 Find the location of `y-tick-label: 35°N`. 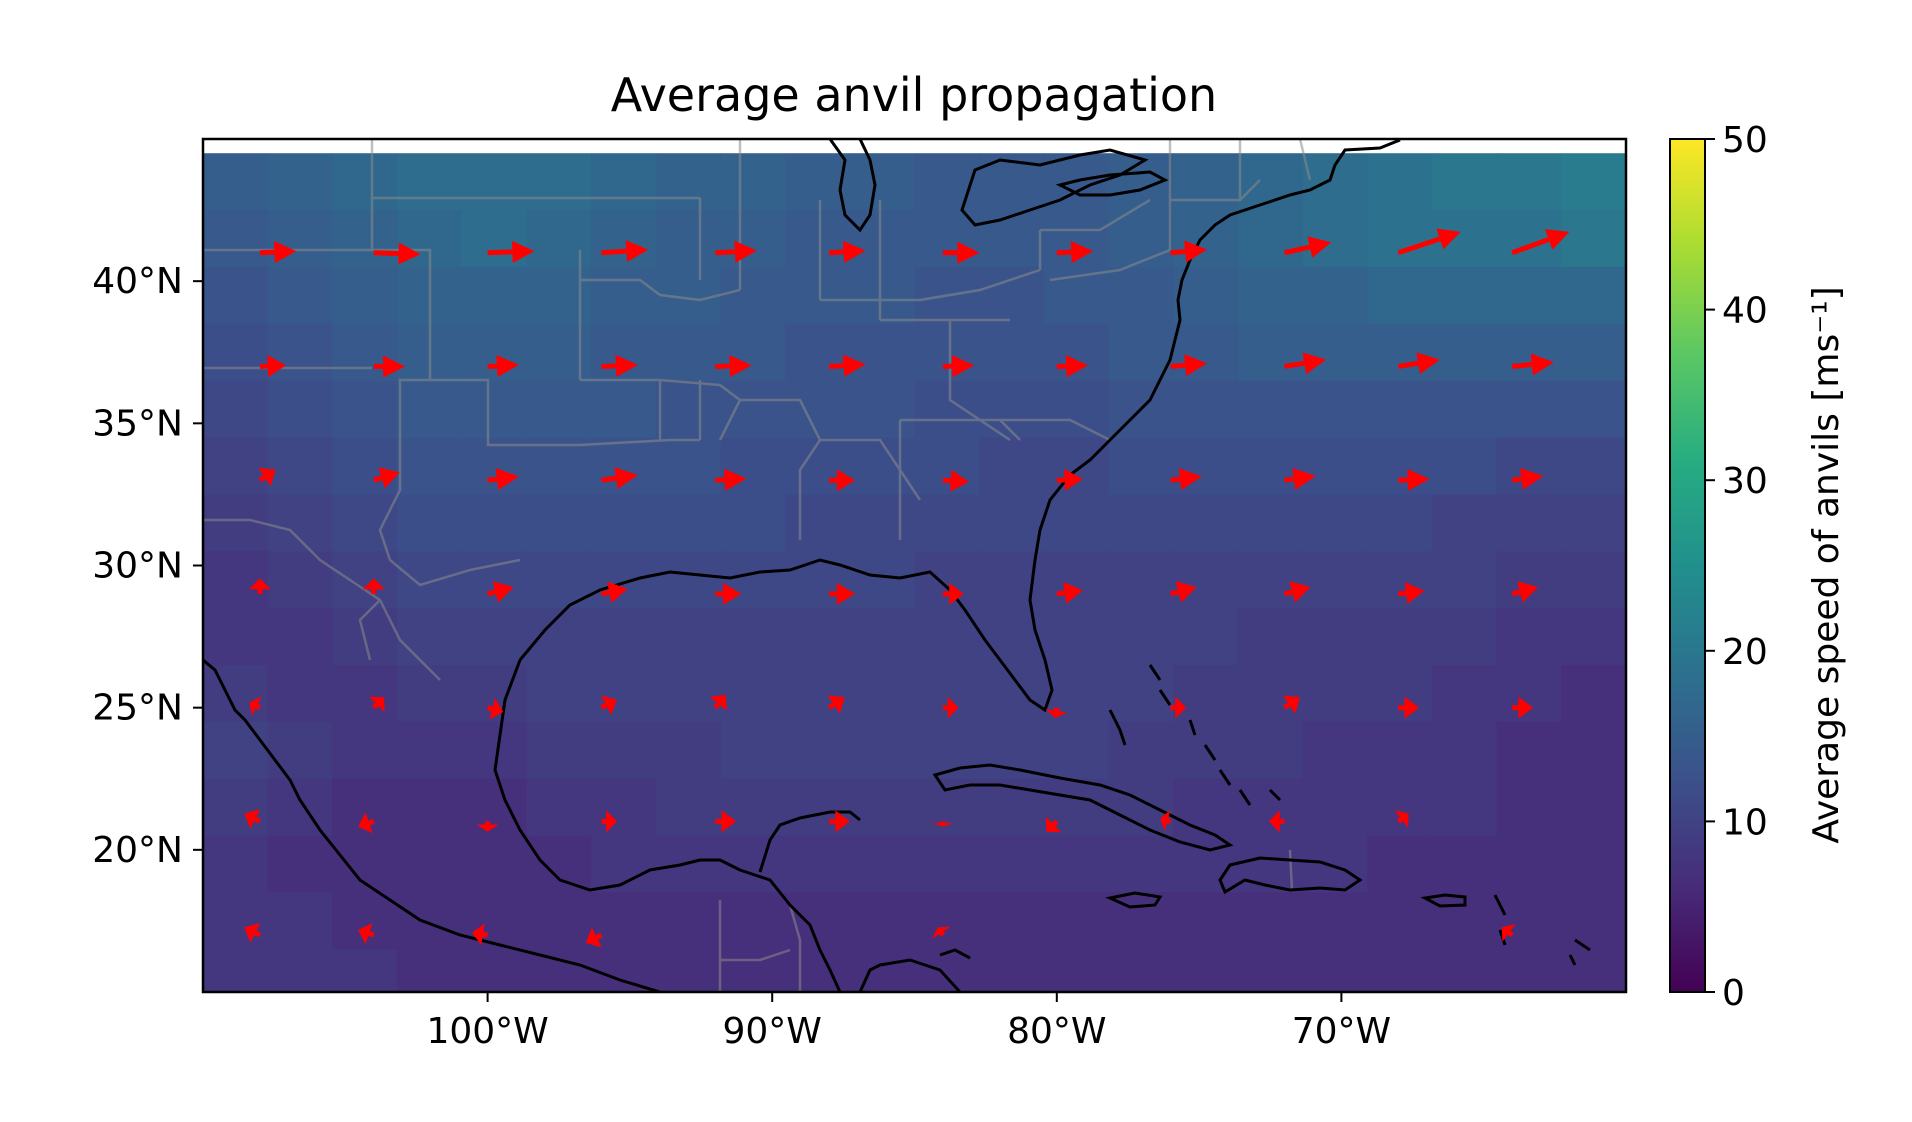

y-tick-label: 35°N is located at coordinates (137, 423).